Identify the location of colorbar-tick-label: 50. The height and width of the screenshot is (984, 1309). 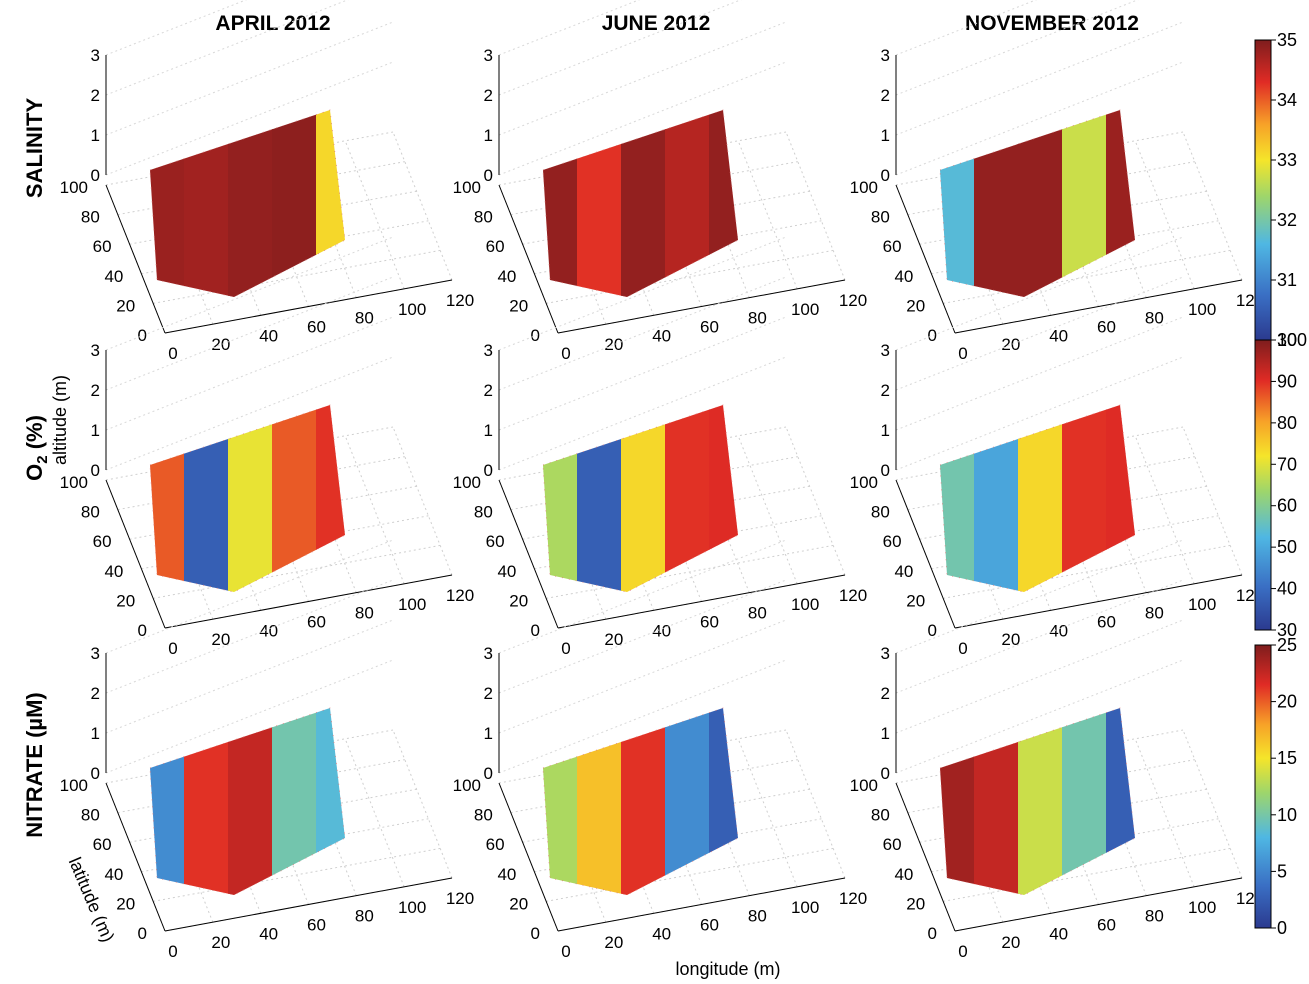
(1287, 547).